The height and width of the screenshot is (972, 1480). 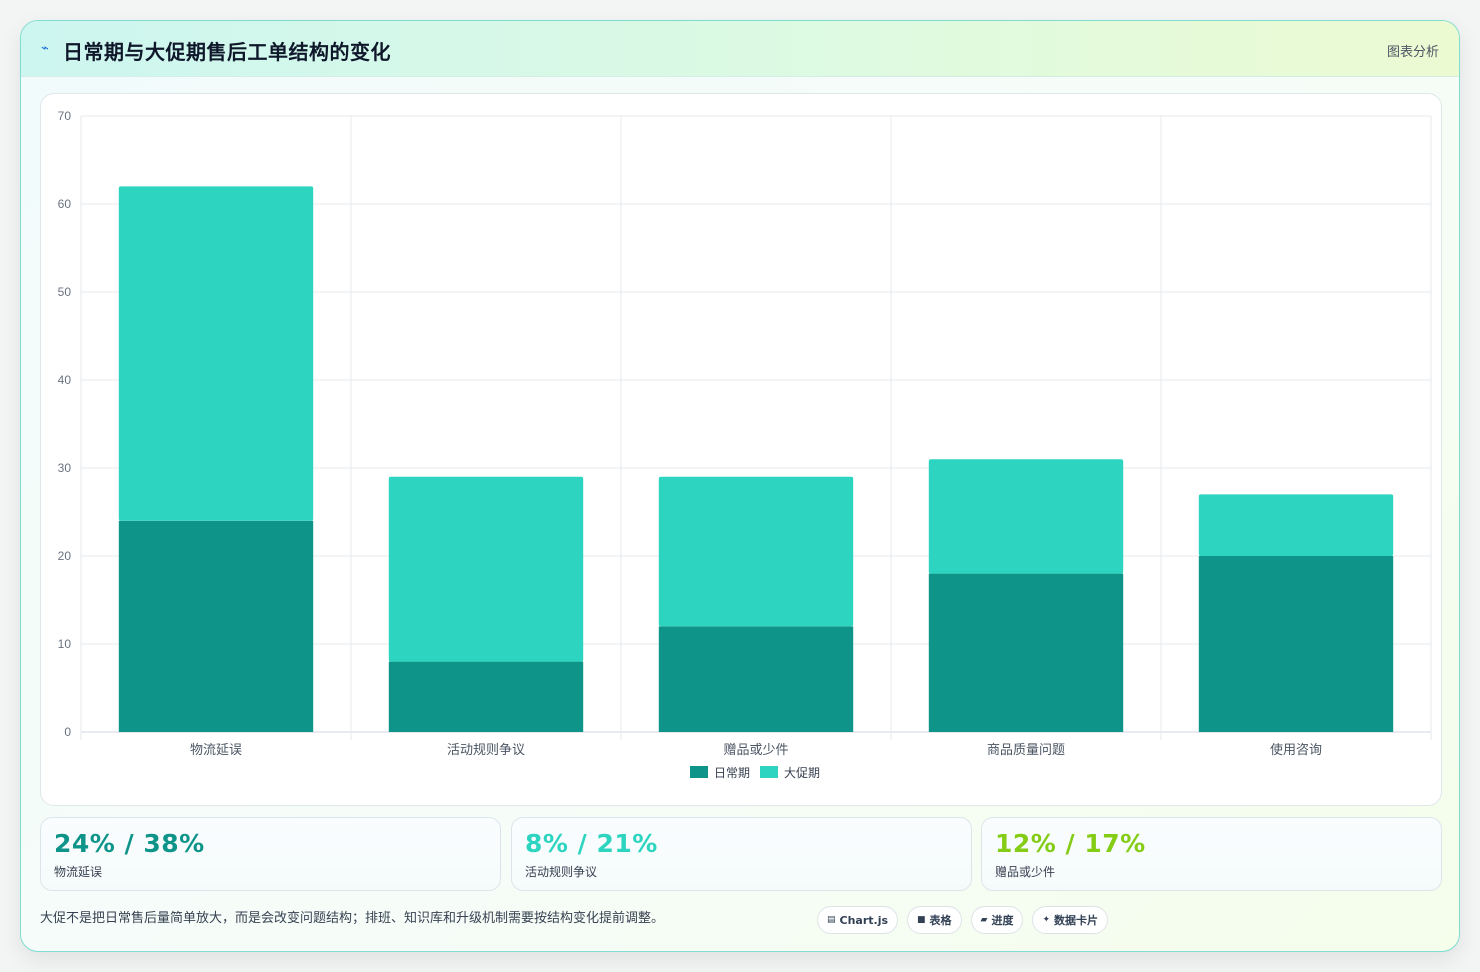 I want to click on chart-icon: ▤, so click(x=831, y=920).